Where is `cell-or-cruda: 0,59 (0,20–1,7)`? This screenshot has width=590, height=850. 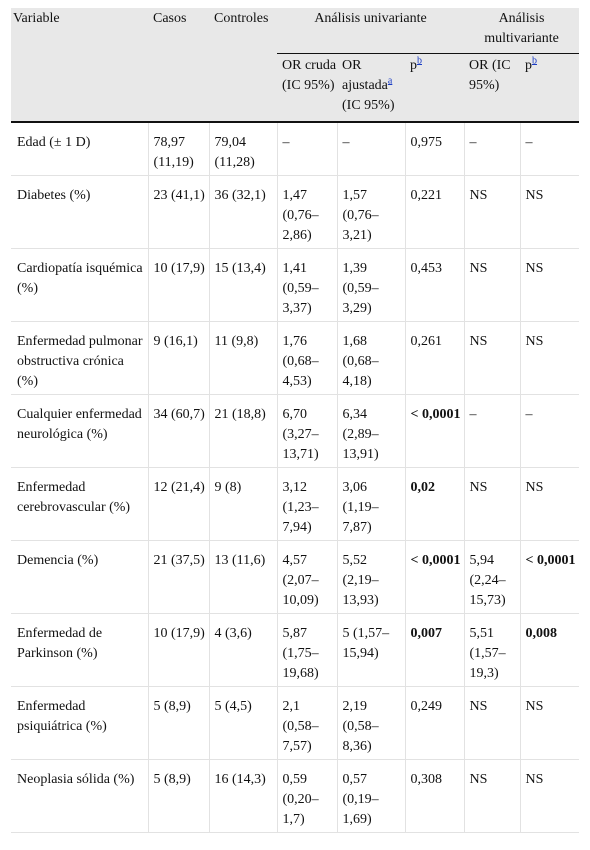 cell-or-cruda: 0,59 (0,20–1,7) is located at coordinates (306, 796).